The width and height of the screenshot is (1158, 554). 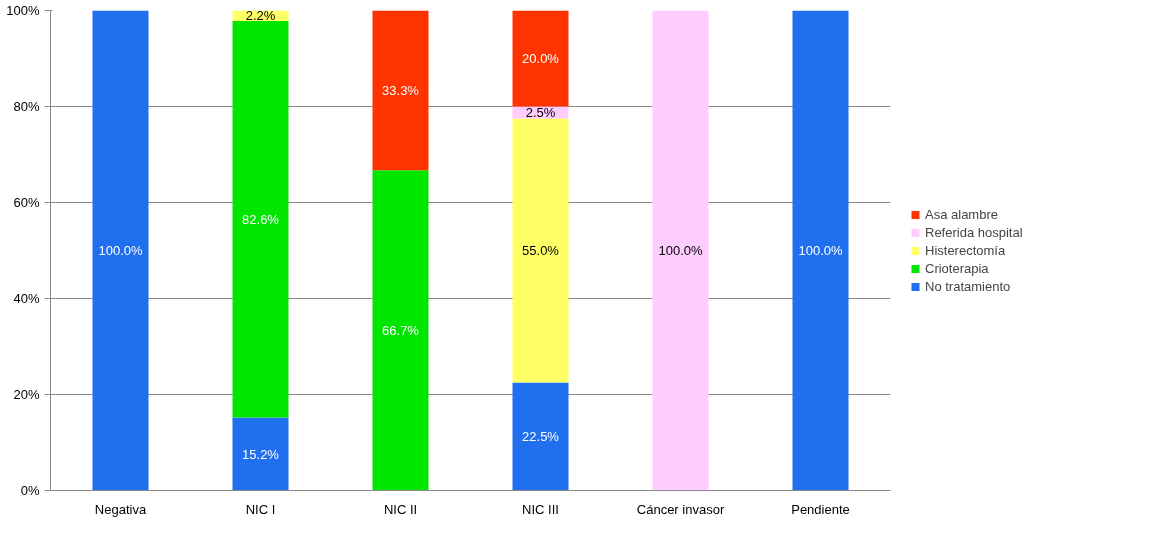 I want to click on data-label: 20.0%, so click(x=541, y=58).